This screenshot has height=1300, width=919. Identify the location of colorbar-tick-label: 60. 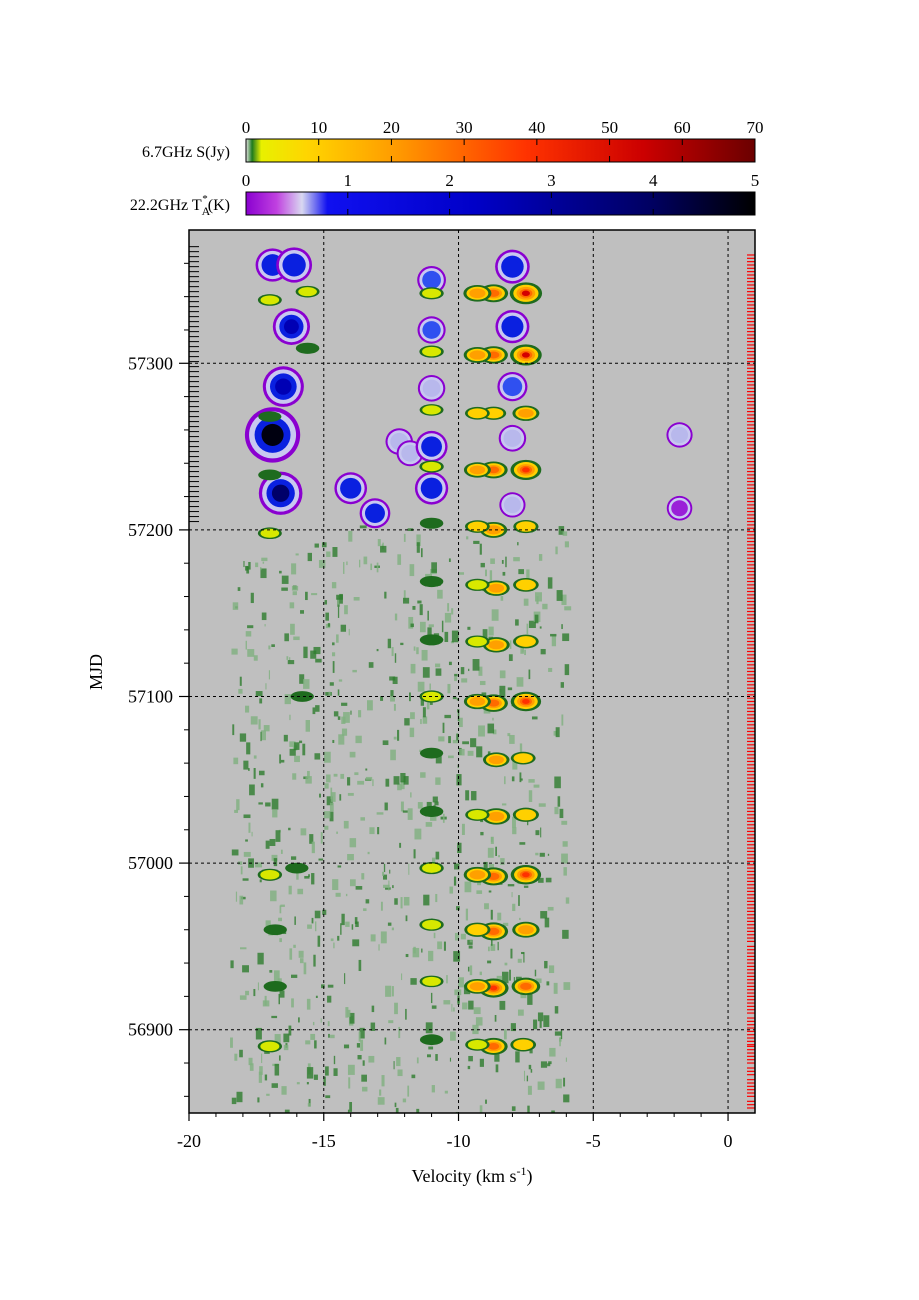
(682, 127).